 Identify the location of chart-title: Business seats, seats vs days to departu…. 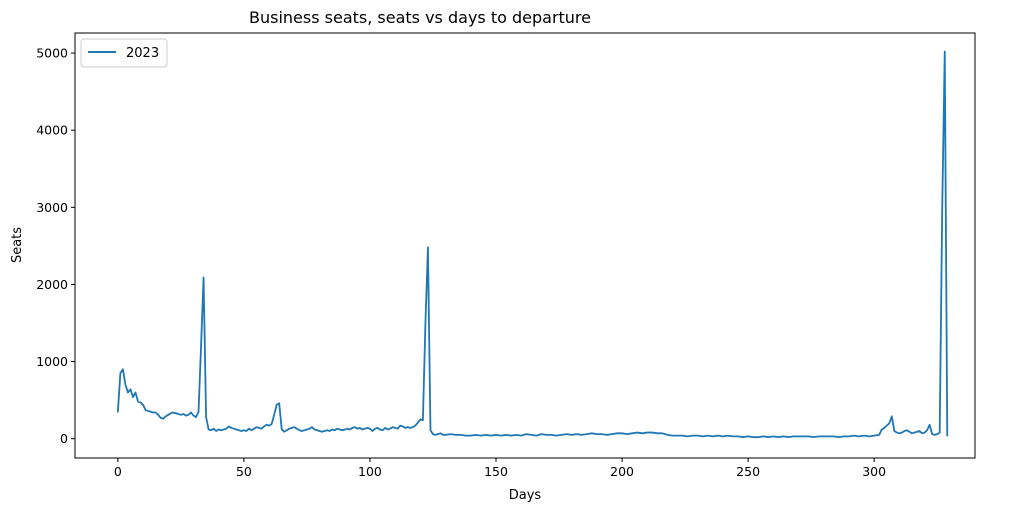
(420, 17).